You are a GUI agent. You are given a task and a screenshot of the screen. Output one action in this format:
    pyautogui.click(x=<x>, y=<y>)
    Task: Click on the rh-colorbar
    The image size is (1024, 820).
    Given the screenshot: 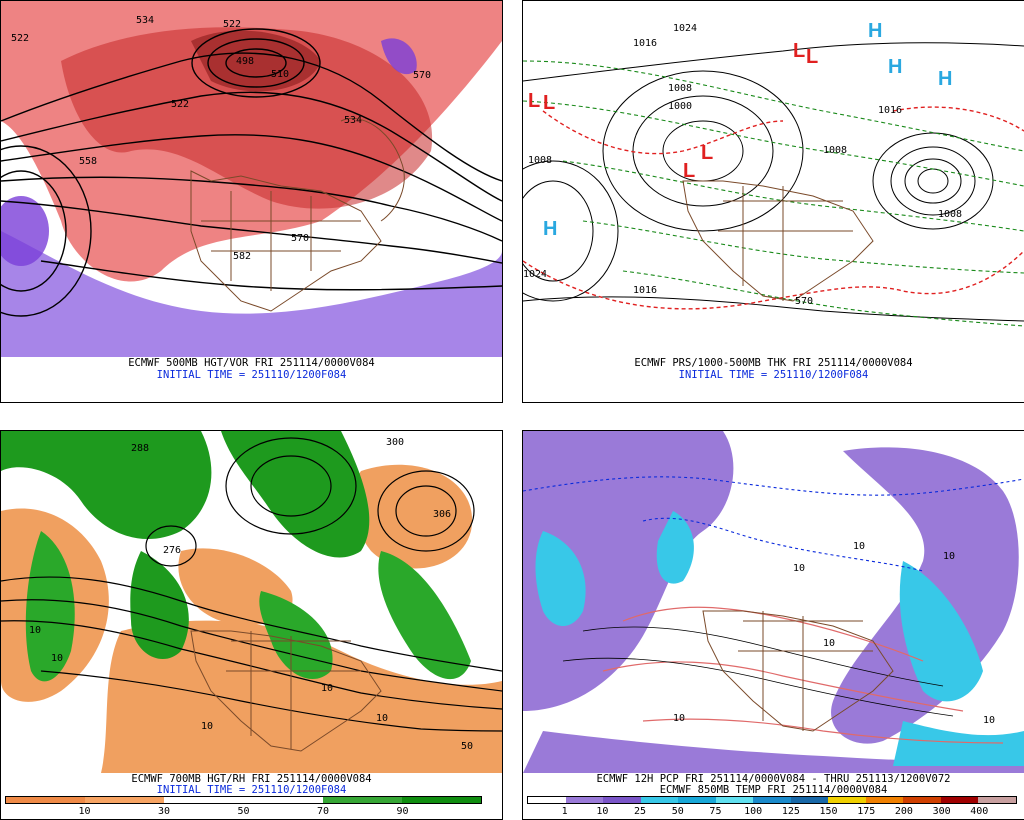 What is the action you would take?
    pyautogui.click(x=243, y=800)
    